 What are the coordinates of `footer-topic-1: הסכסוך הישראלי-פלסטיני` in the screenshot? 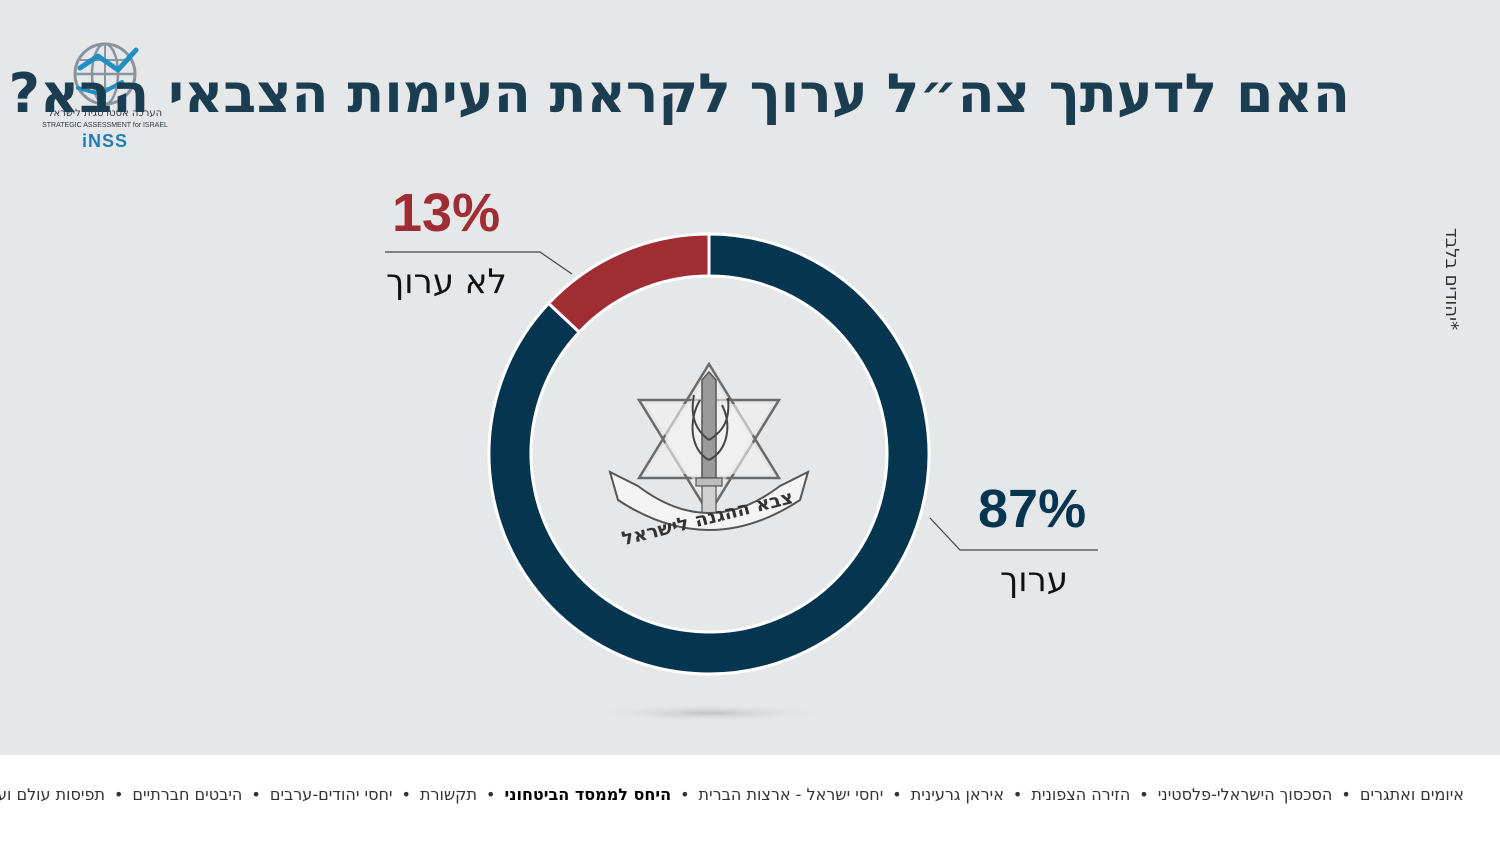 It's located at (1245, 794).